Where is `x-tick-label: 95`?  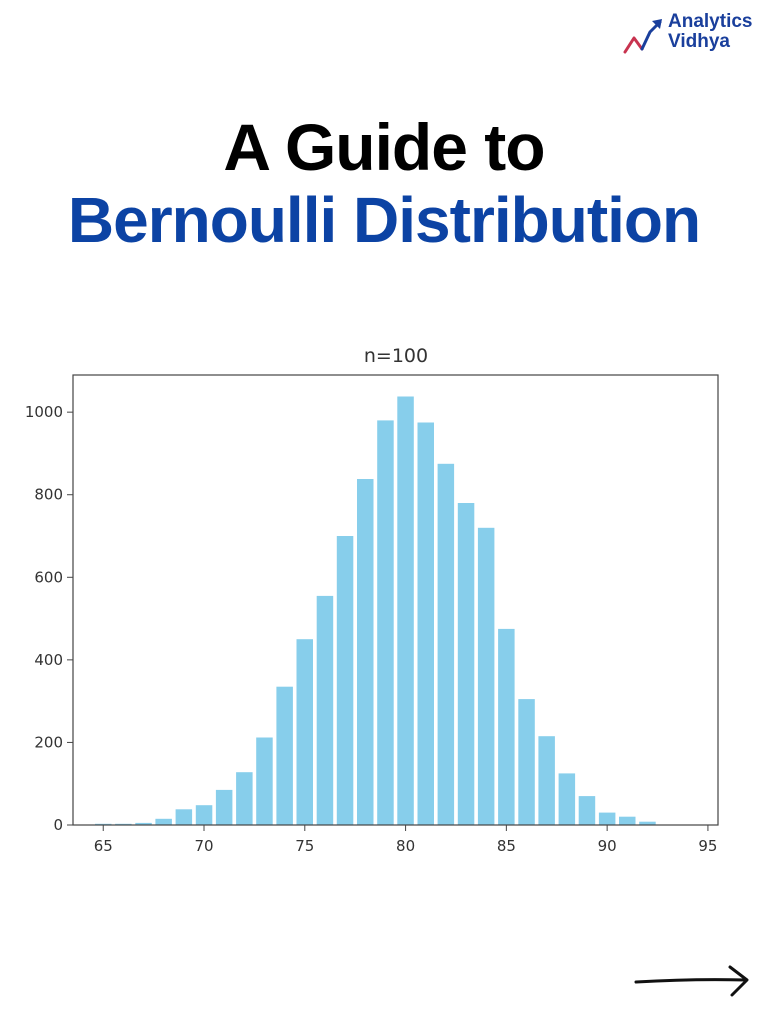
x-tick-label: 95 is located at coordinates (707, 846).